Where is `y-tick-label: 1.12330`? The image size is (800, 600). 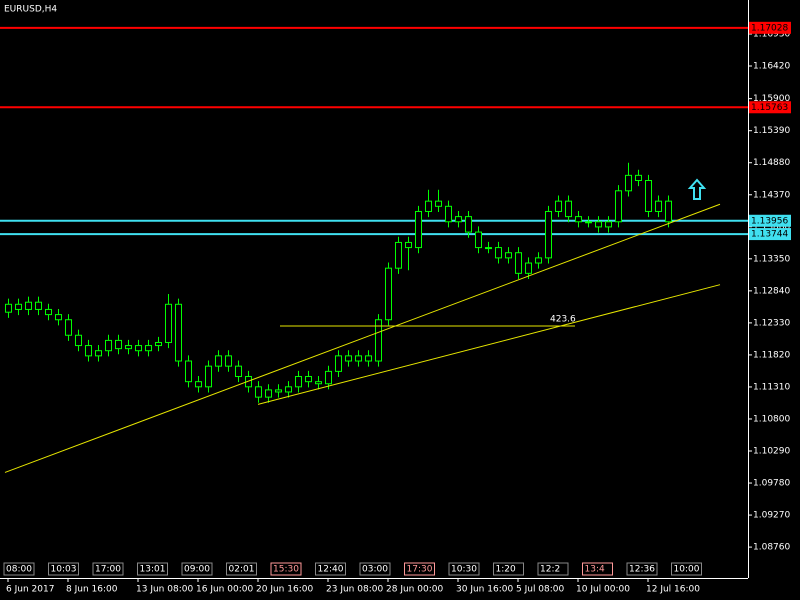 y-tick-label: 1.12330 is located at coordinates (771, 323).